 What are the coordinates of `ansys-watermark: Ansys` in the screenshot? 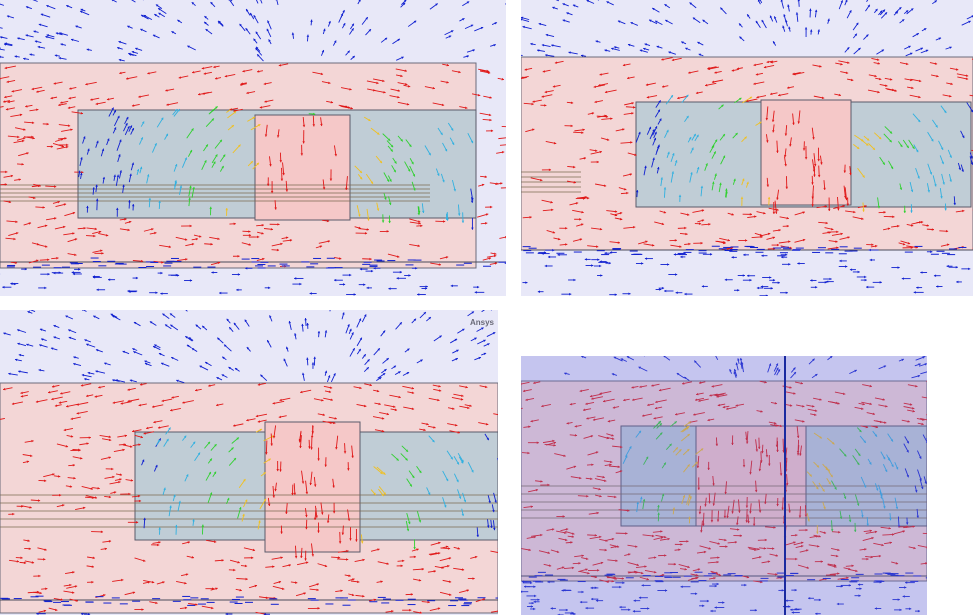 It's located at (481, 322).